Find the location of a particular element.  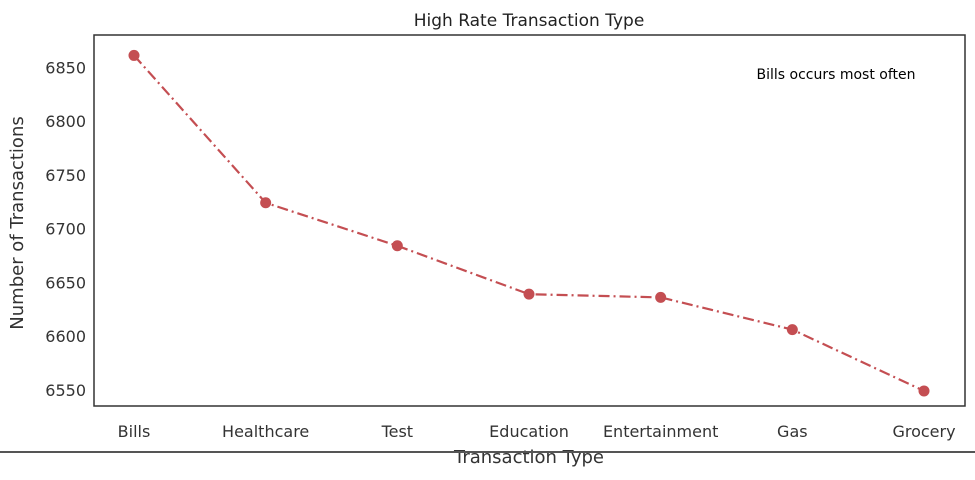

chart-title: High Rate Transaction Type is located at coordinates (529, 21).